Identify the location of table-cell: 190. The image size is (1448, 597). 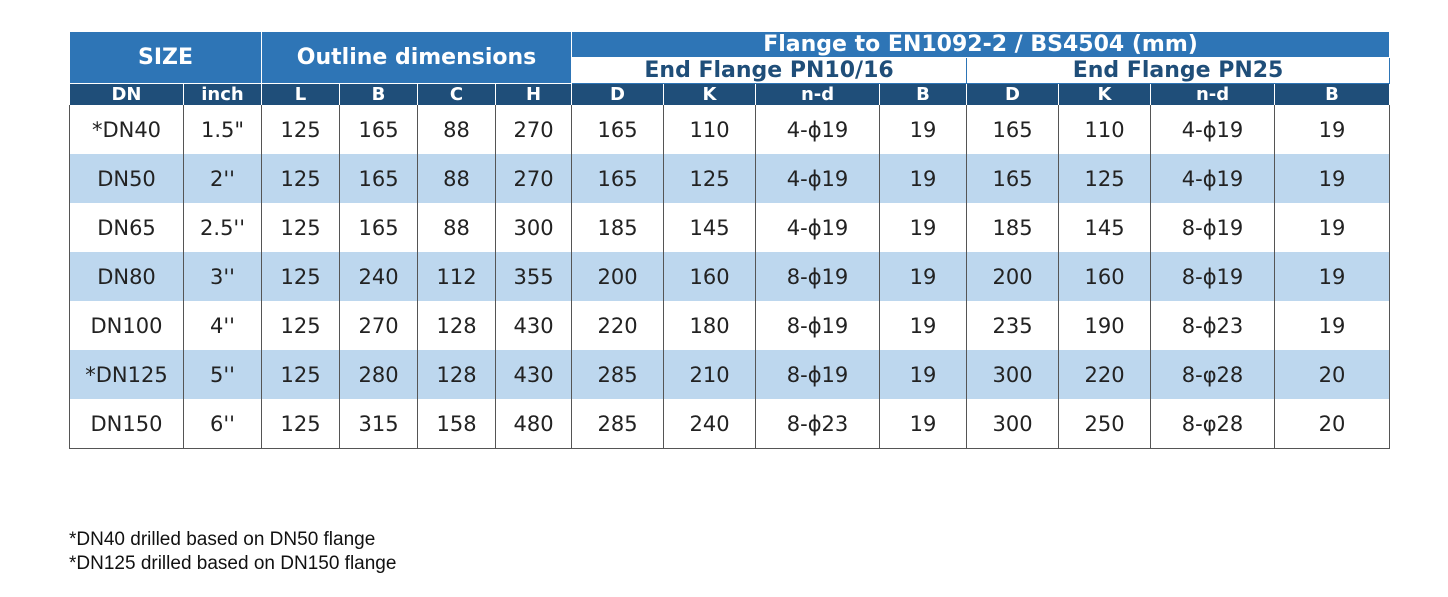
(1105, 325).